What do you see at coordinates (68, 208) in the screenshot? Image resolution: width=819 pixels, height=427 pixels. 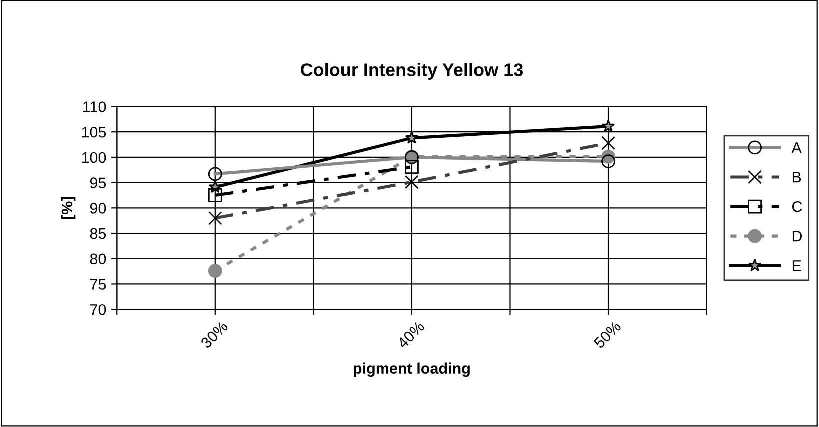 I see `y-axis-title: [%]` at bounding box center [68, 208].